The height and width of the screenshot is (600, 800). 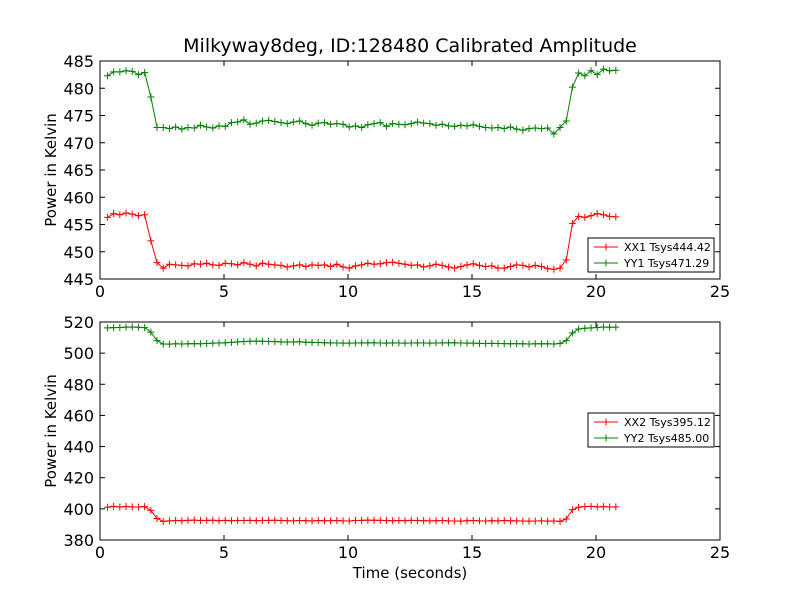 I want to click on bottom-y-tick-label: 420, so click(x=78, y=478).